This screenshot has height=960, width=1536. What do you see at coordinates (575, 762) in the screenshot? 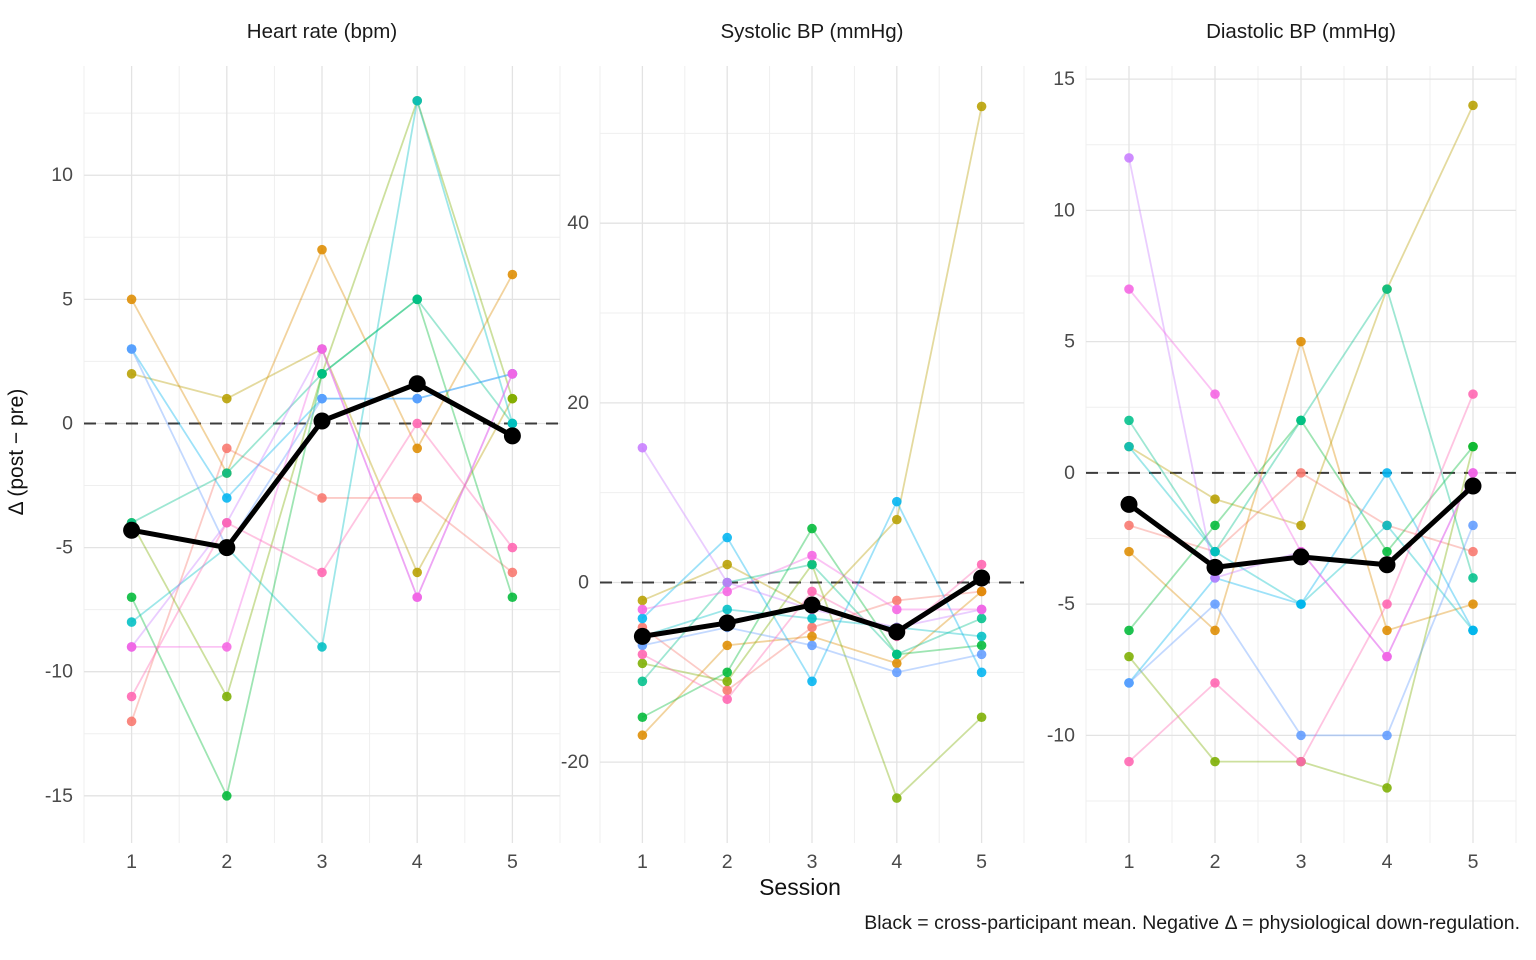
I see `svg-text: -20` at bounding box center [575, 762].